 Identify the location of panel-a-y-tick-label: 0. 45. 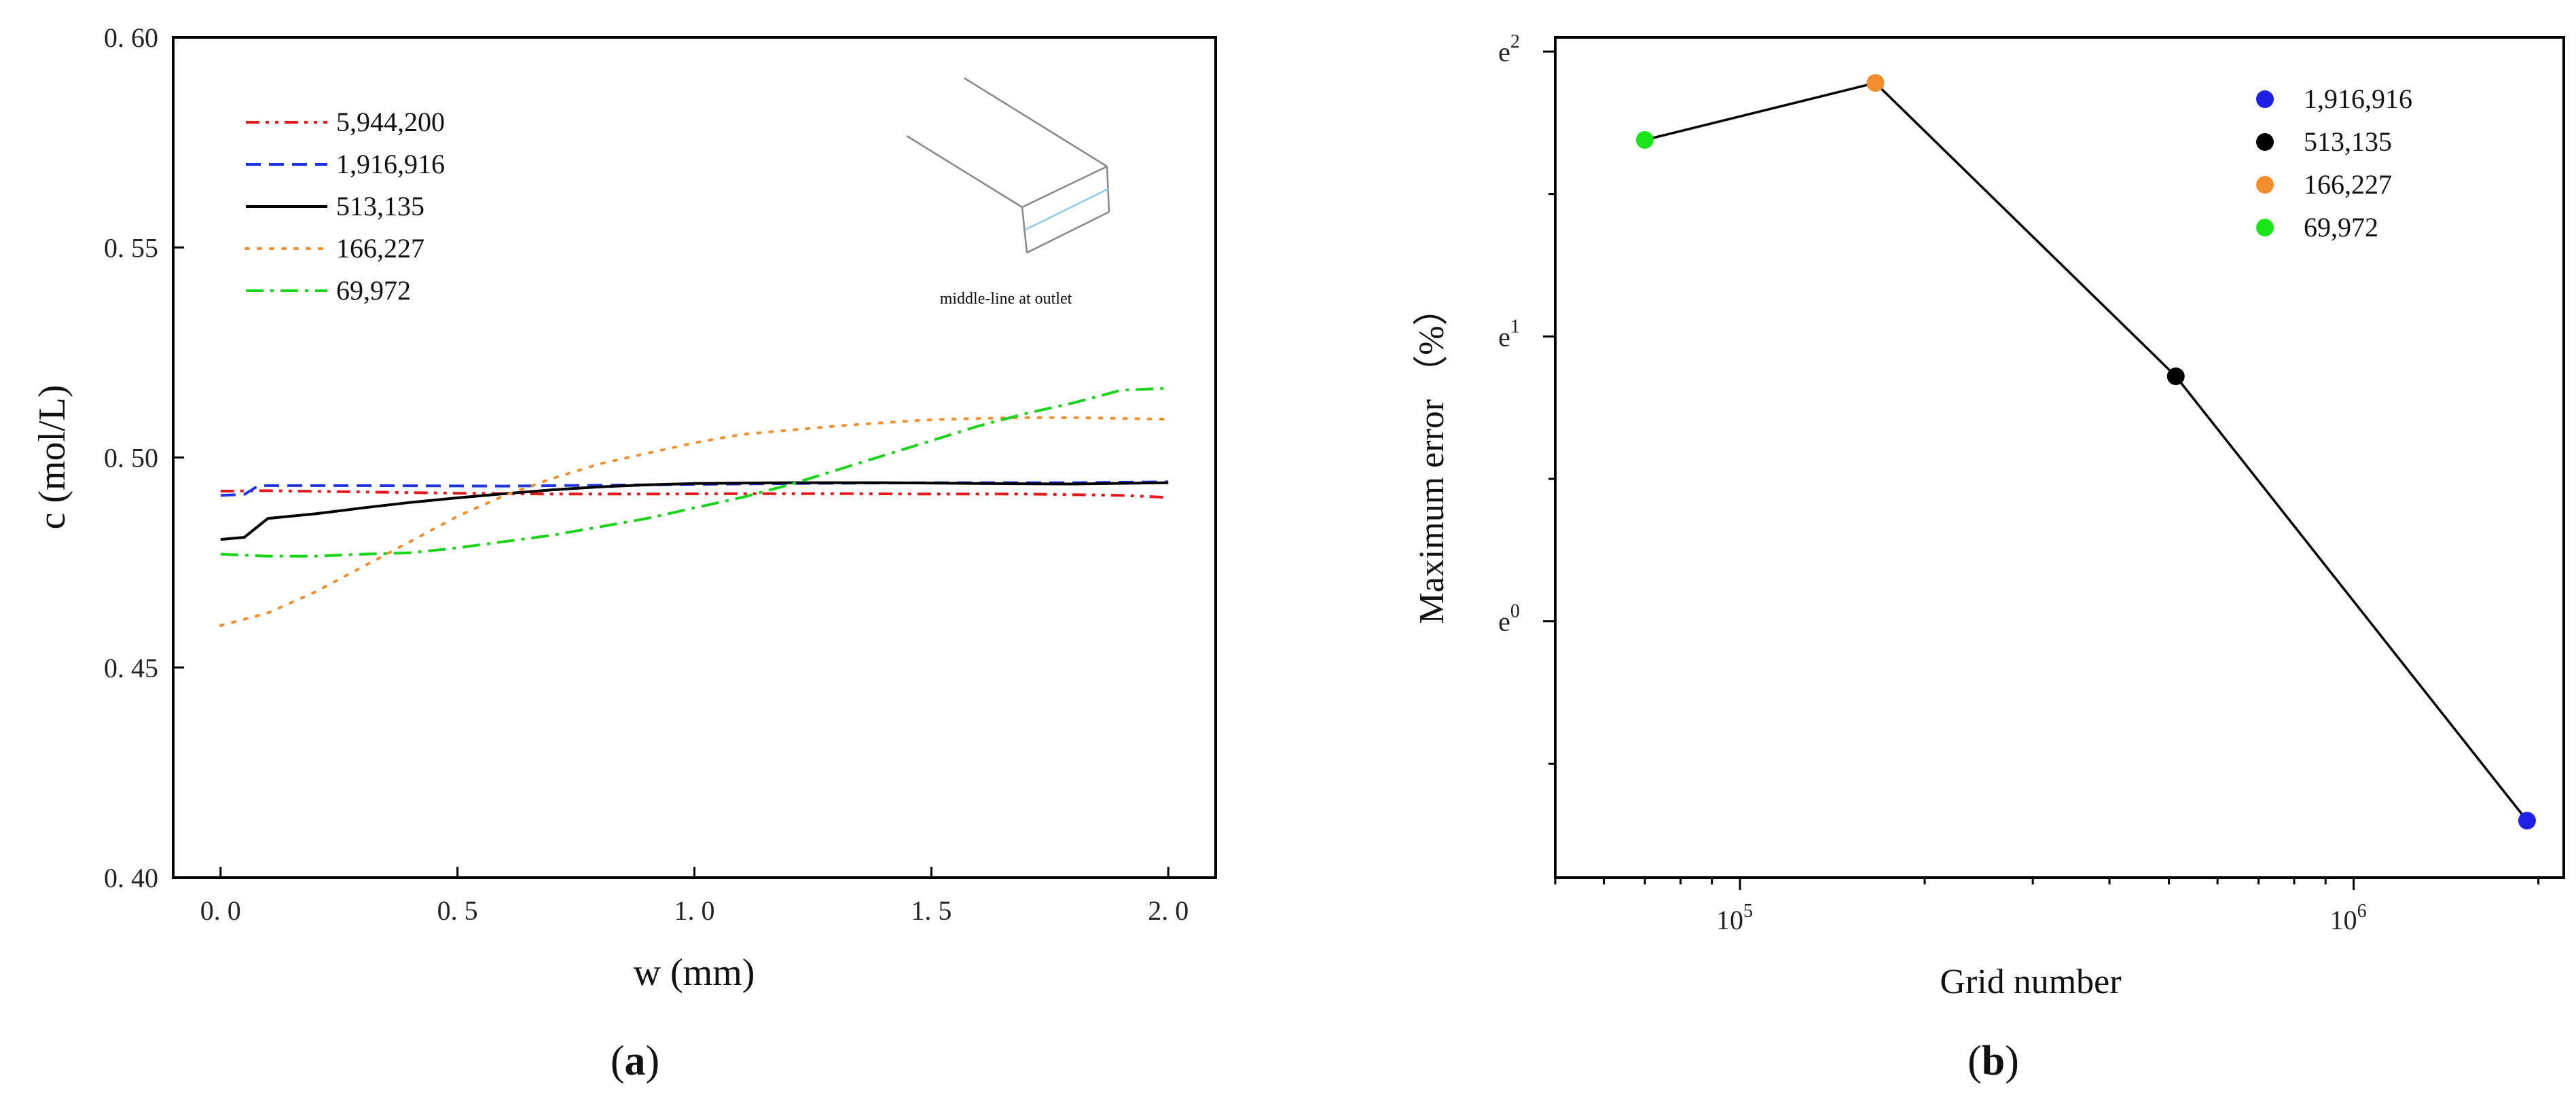
(131, 668).